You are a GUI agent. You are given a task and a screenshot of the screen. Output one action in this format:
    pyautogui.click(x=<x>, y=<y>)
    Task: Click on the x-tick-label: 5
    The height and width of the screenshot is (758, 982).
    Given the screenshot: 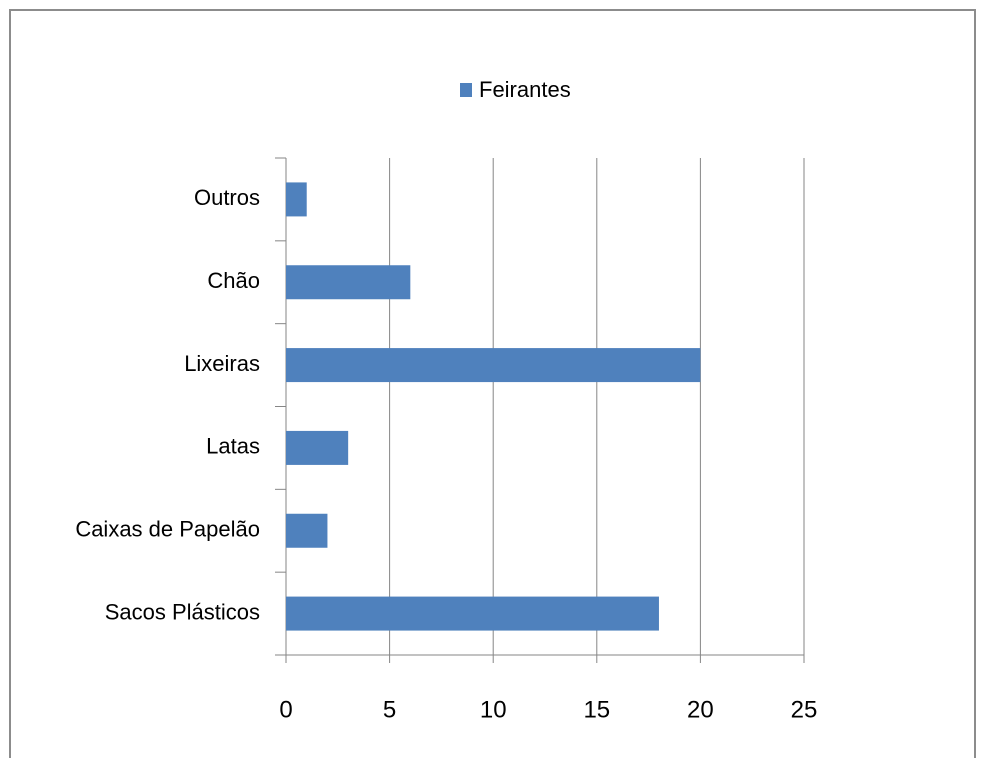 What is the action you would take?
    pyautogui.click(x=389, y=709)
    